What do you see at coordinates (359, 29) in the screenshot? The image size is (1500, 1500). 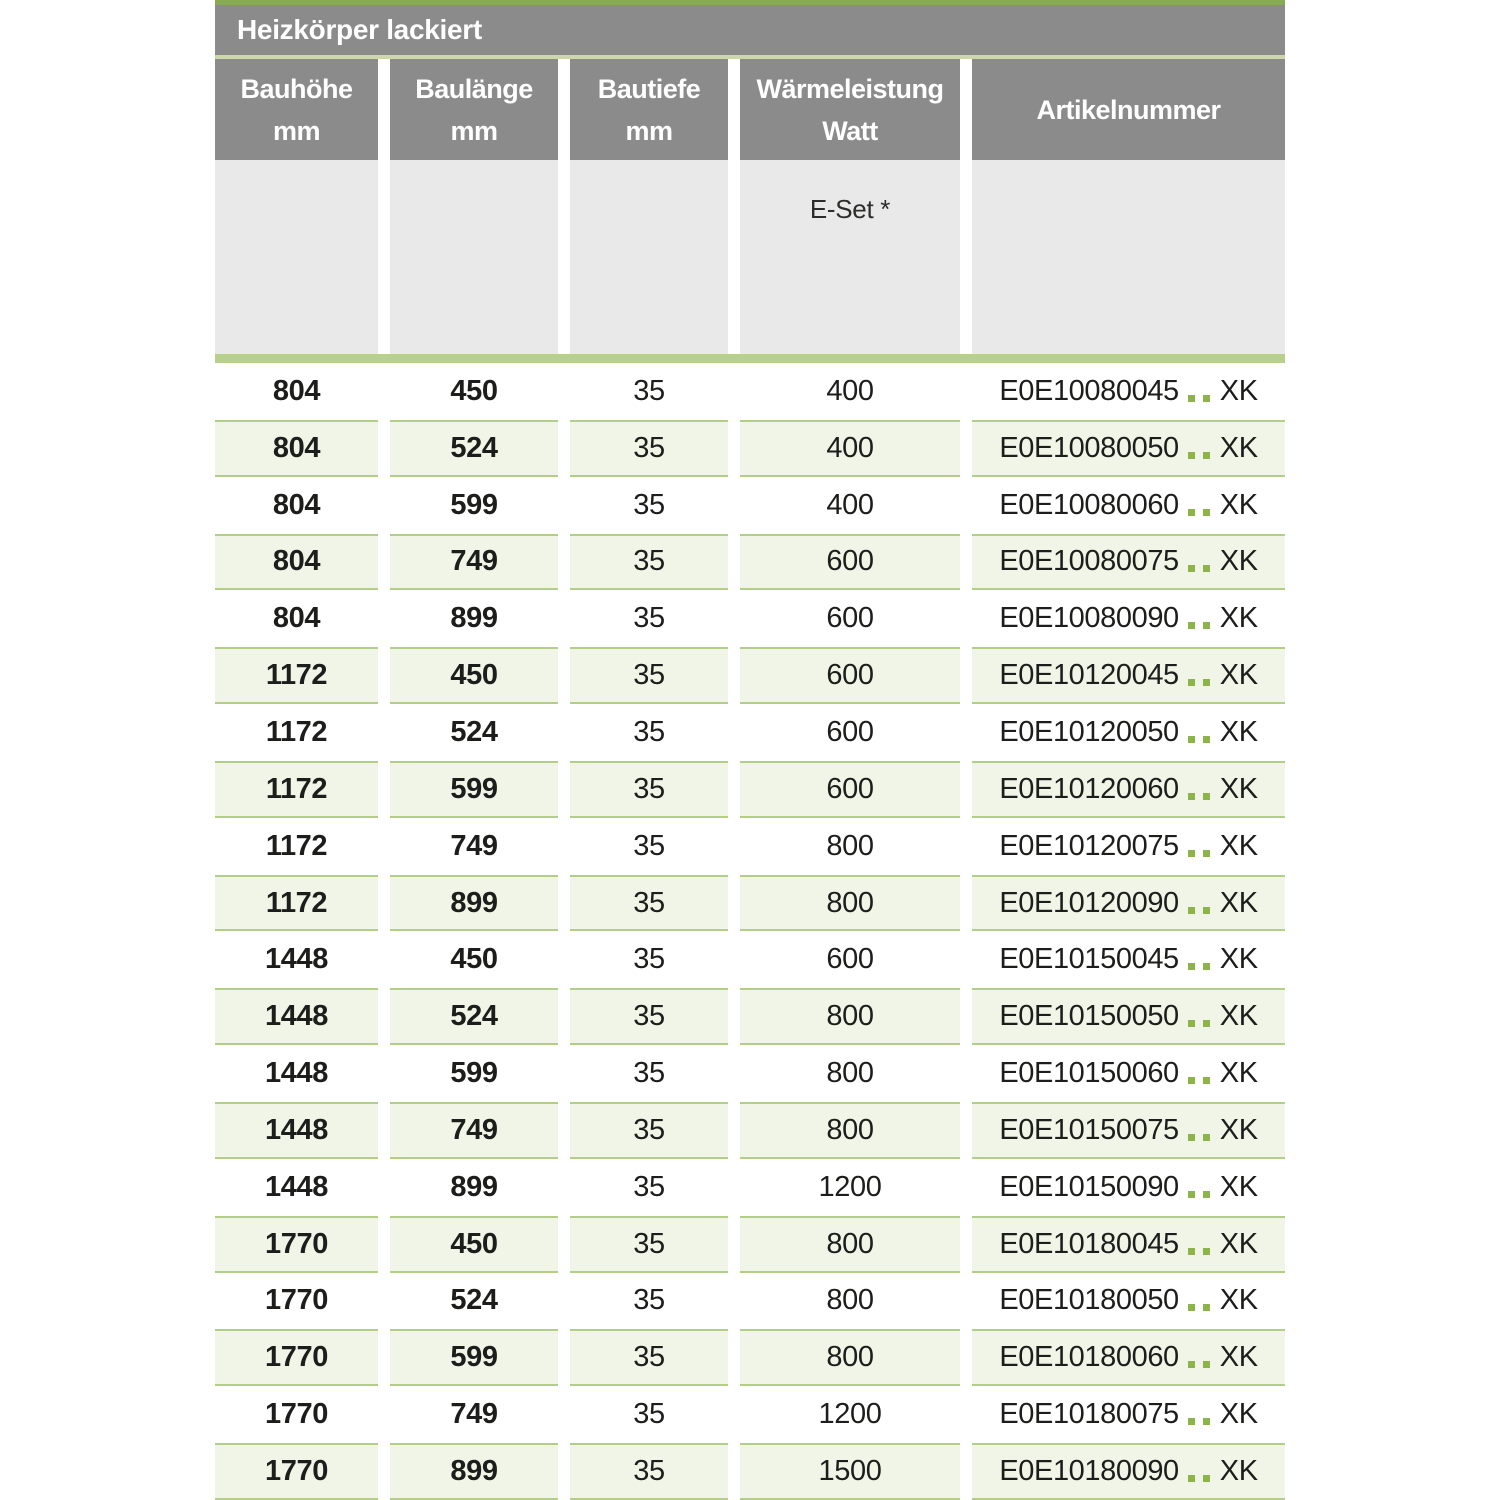 I see `table-title: Heizkörper lackiert` at bounding box center [359, 29].